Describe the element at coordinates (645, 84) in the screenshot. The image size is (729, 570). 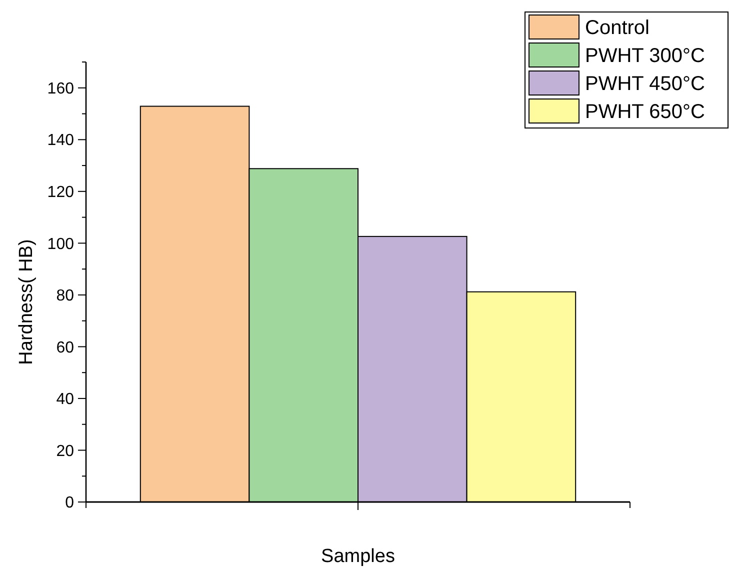
I see `legend-label: PWHT 450°C` at that location.